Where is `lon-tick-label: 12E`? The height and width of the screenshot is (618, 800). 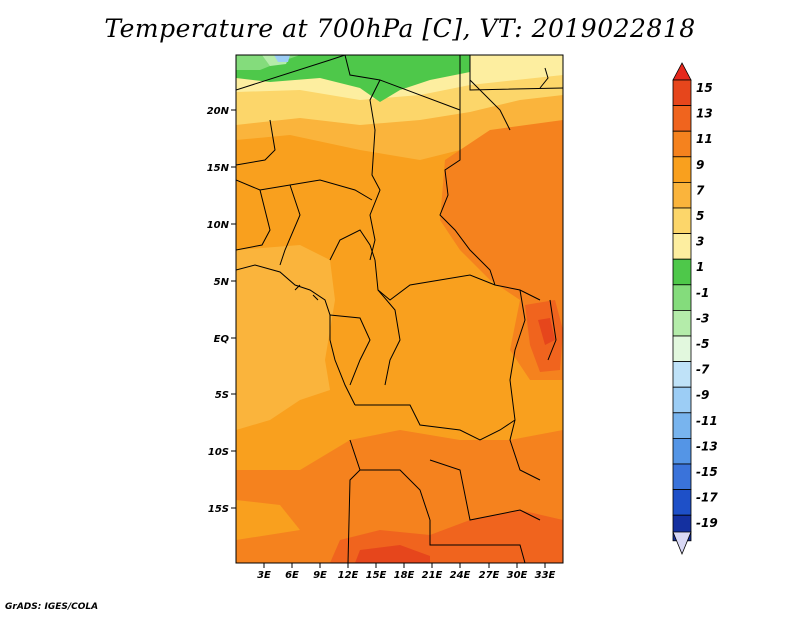 lon-tick-label: 12E is located at coordinates (348, 575).